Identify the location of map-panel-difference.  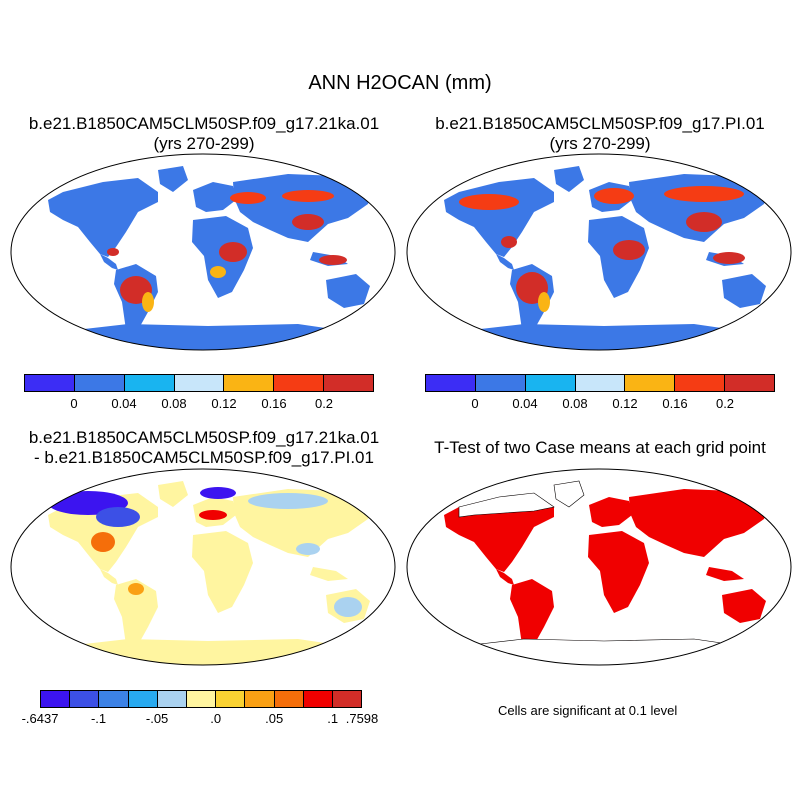
(203, 567).